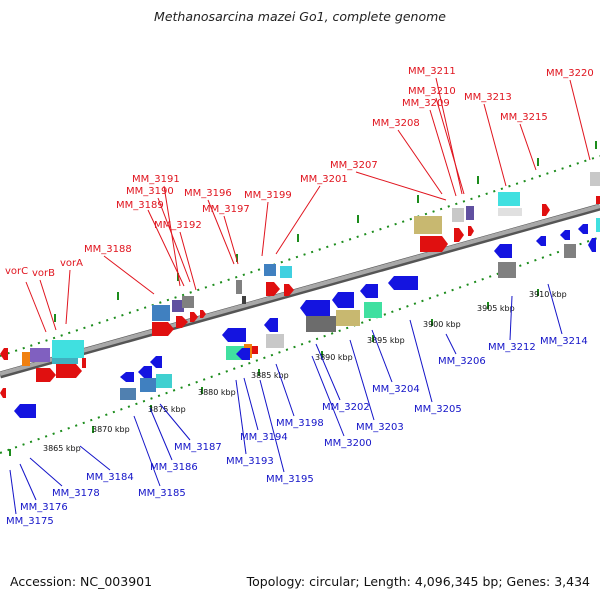 This screenshot has height=600, width=600. Describe the element at coordinates (396, 123) in the screenshot. I see `gene-label-top: MM_3208` at that location.